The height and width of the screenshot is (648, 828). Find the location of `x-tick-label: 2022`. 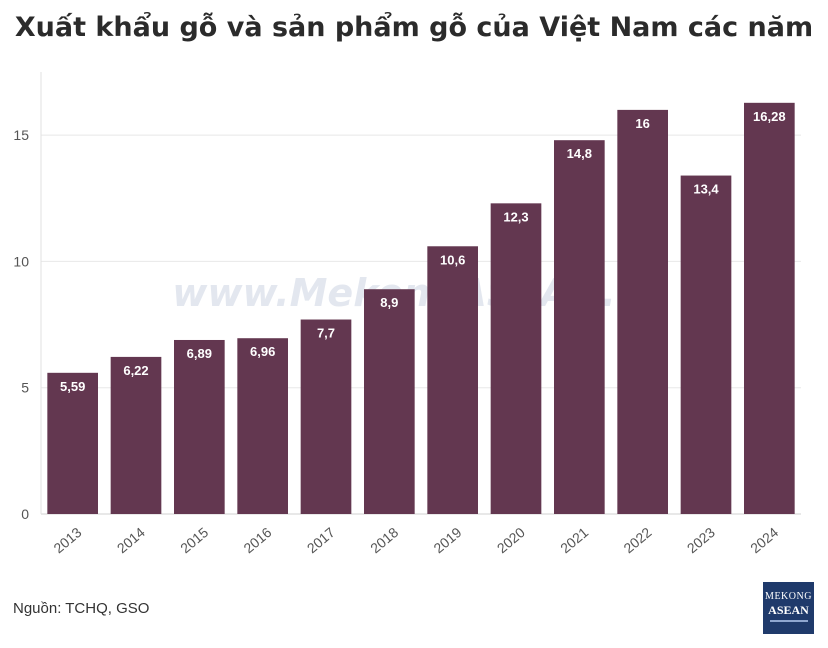

x-tick-label: 2022 is located at coordinates (637, 540).